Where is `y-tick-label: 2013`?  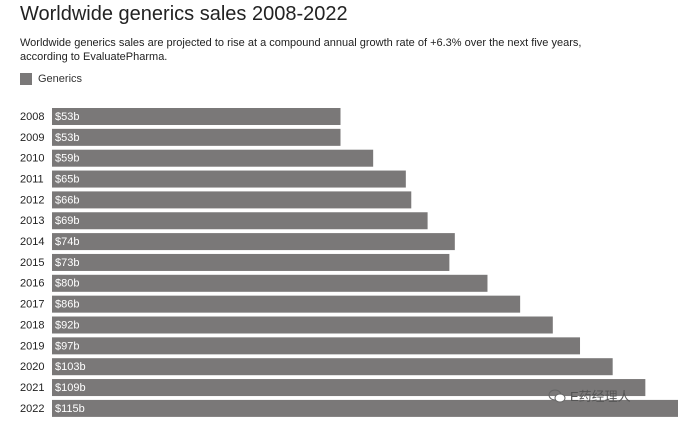
y-tick-label: 2013 is located at coordinates (32, 221).